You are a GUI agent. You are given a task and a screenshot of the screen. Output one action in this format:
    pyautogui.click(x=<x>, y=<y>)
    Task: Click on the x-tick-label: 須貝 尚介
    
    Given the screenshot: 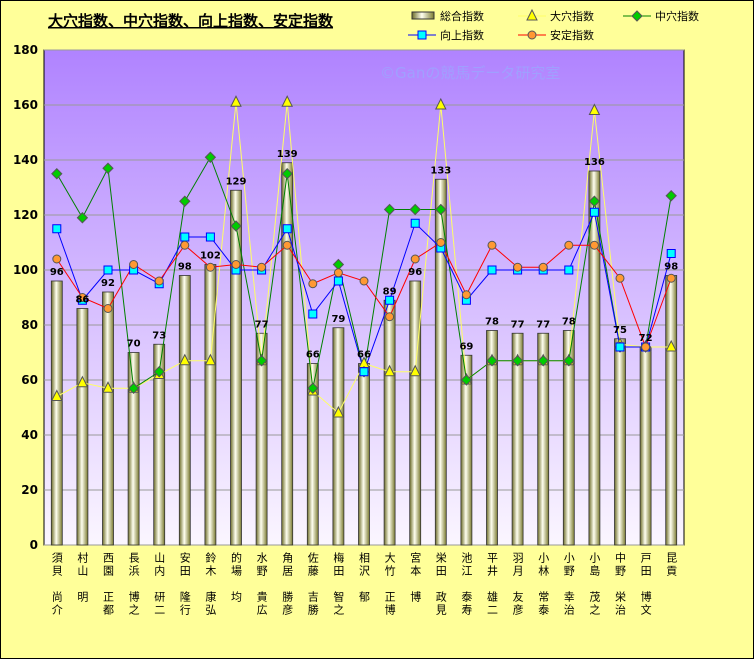 What is the action you would take?
    pyautogui.click(x=56, y=584)
    